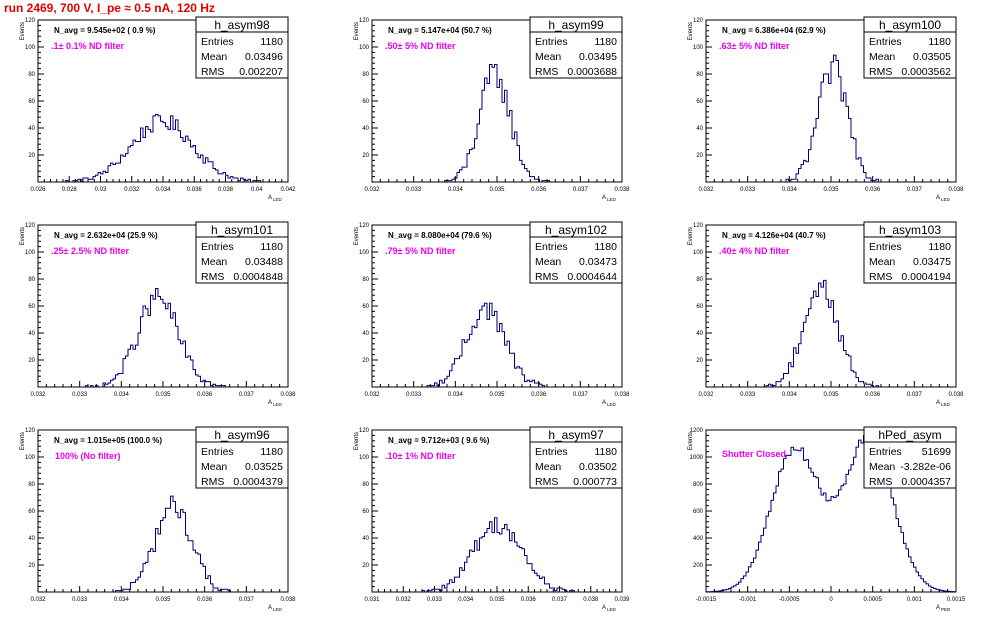  What do you see at coordinates (288, 190) in the screenshot?
I see `x-tick-label: 0.042` at bounding box center [288, 190].